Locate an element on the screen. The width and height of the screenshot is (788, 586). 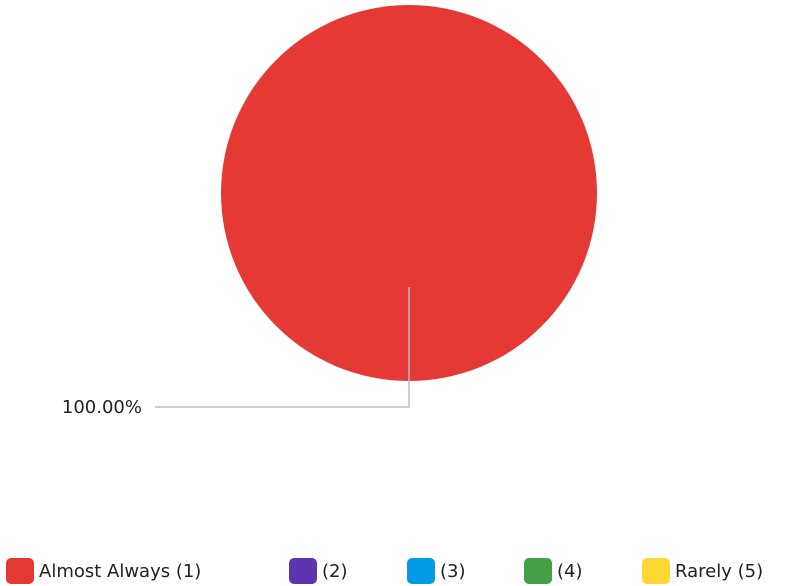
legend-label-2: (3) is located at coordinates (453, 571).